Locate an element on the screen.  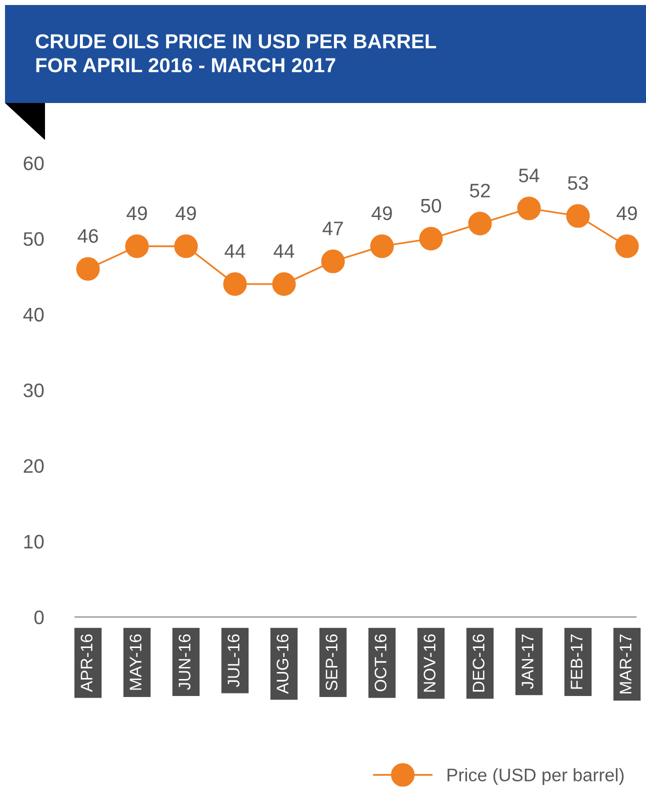
x-tick-label: OCT-16 is located at coordinates (380, 663).